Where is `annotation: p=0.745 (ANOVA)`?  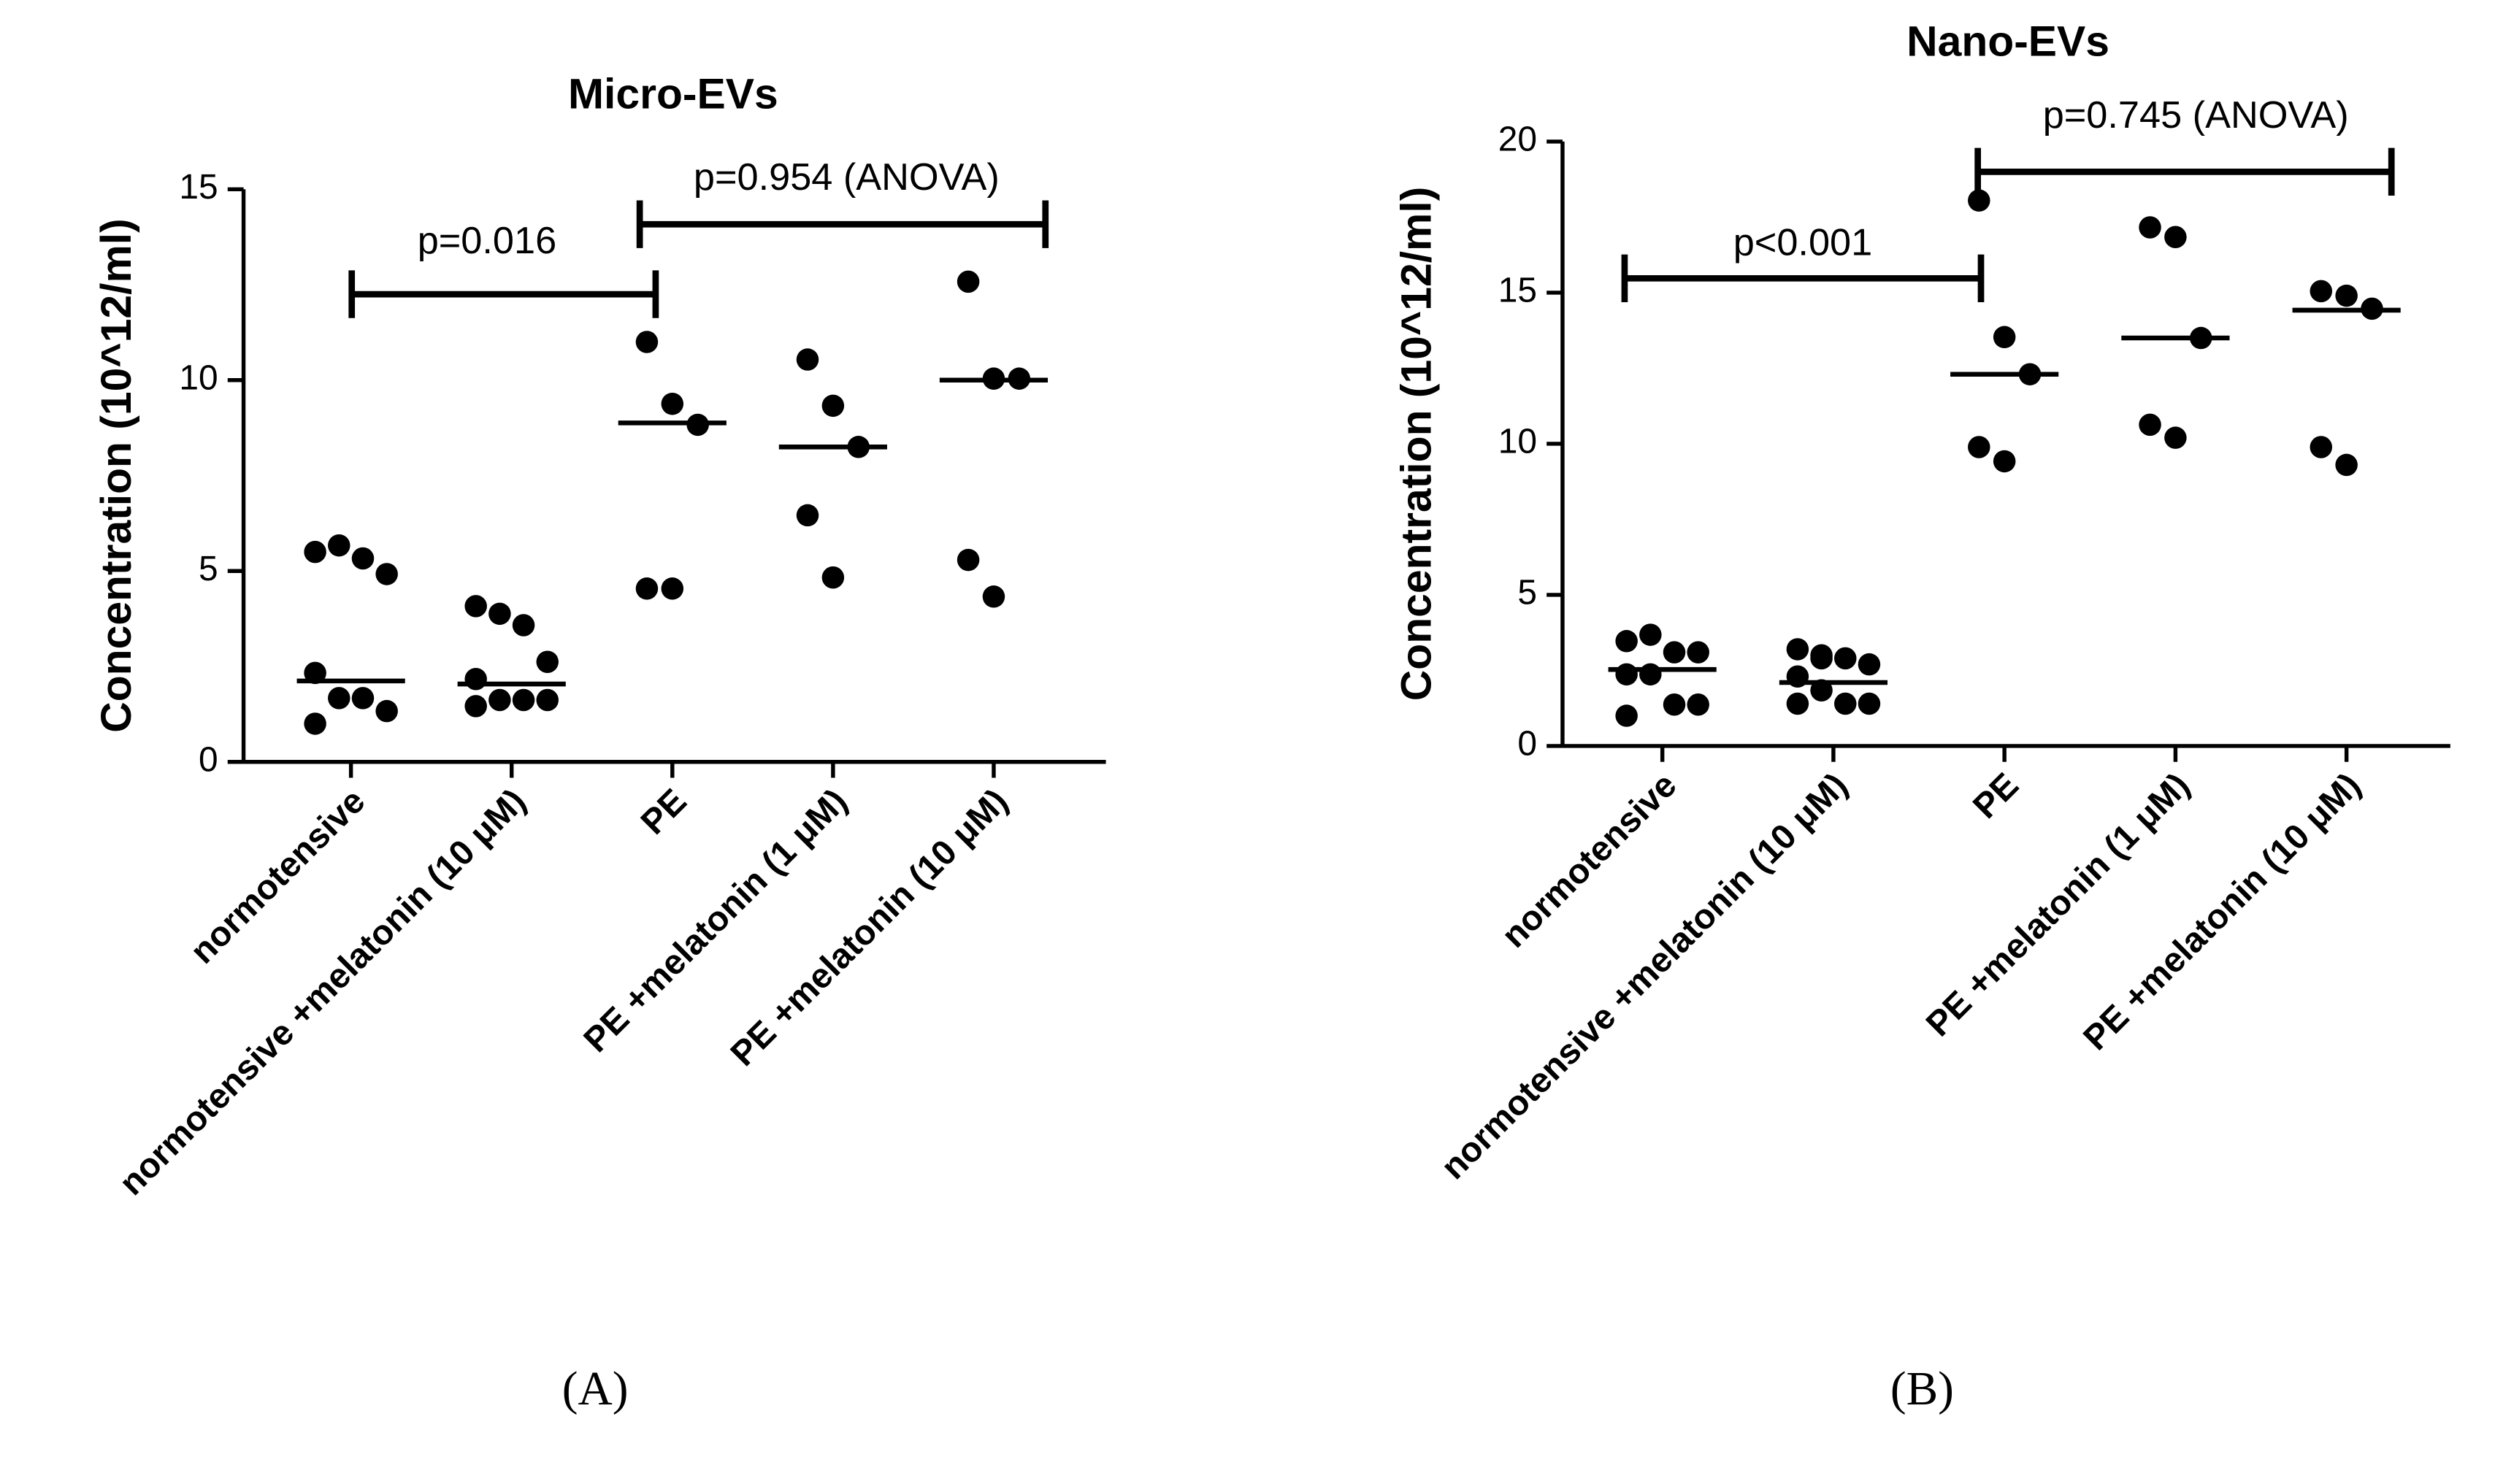
annotation: p=0.745 (ANOVA) is located at coordinates (2196, 115).